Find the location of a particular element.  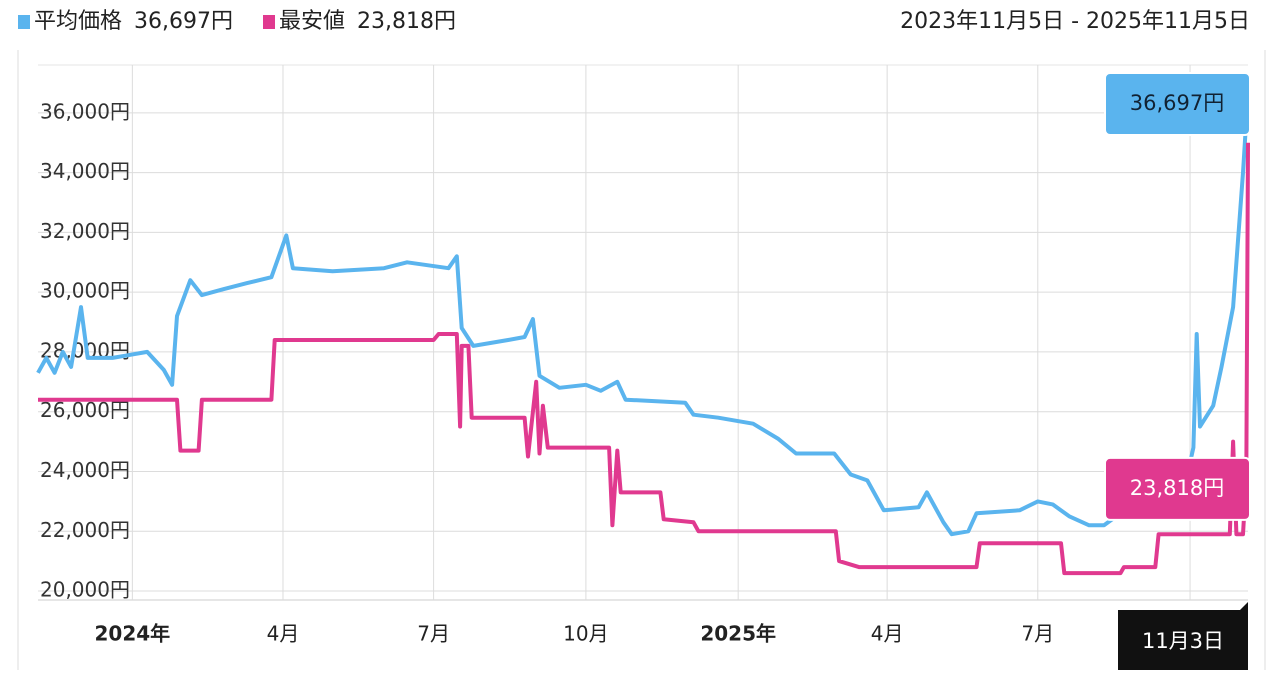

legend-value: 23,818円 is located at coordinates (406, 21).